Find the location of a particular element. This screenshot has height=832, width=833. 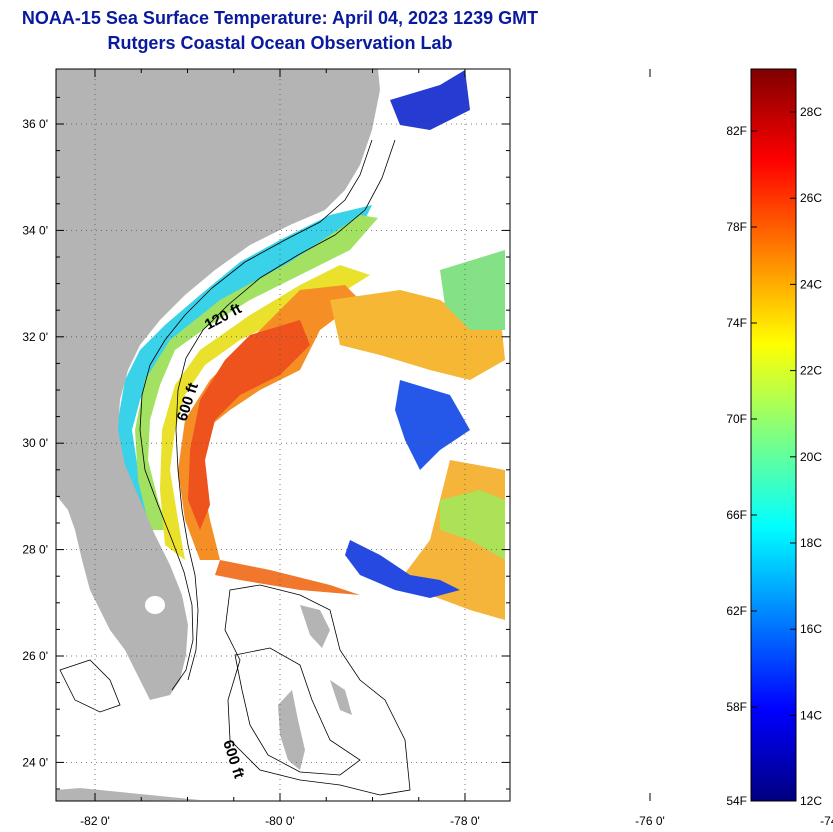

lat-label: 26 0' is located at coordinates (35, 656).